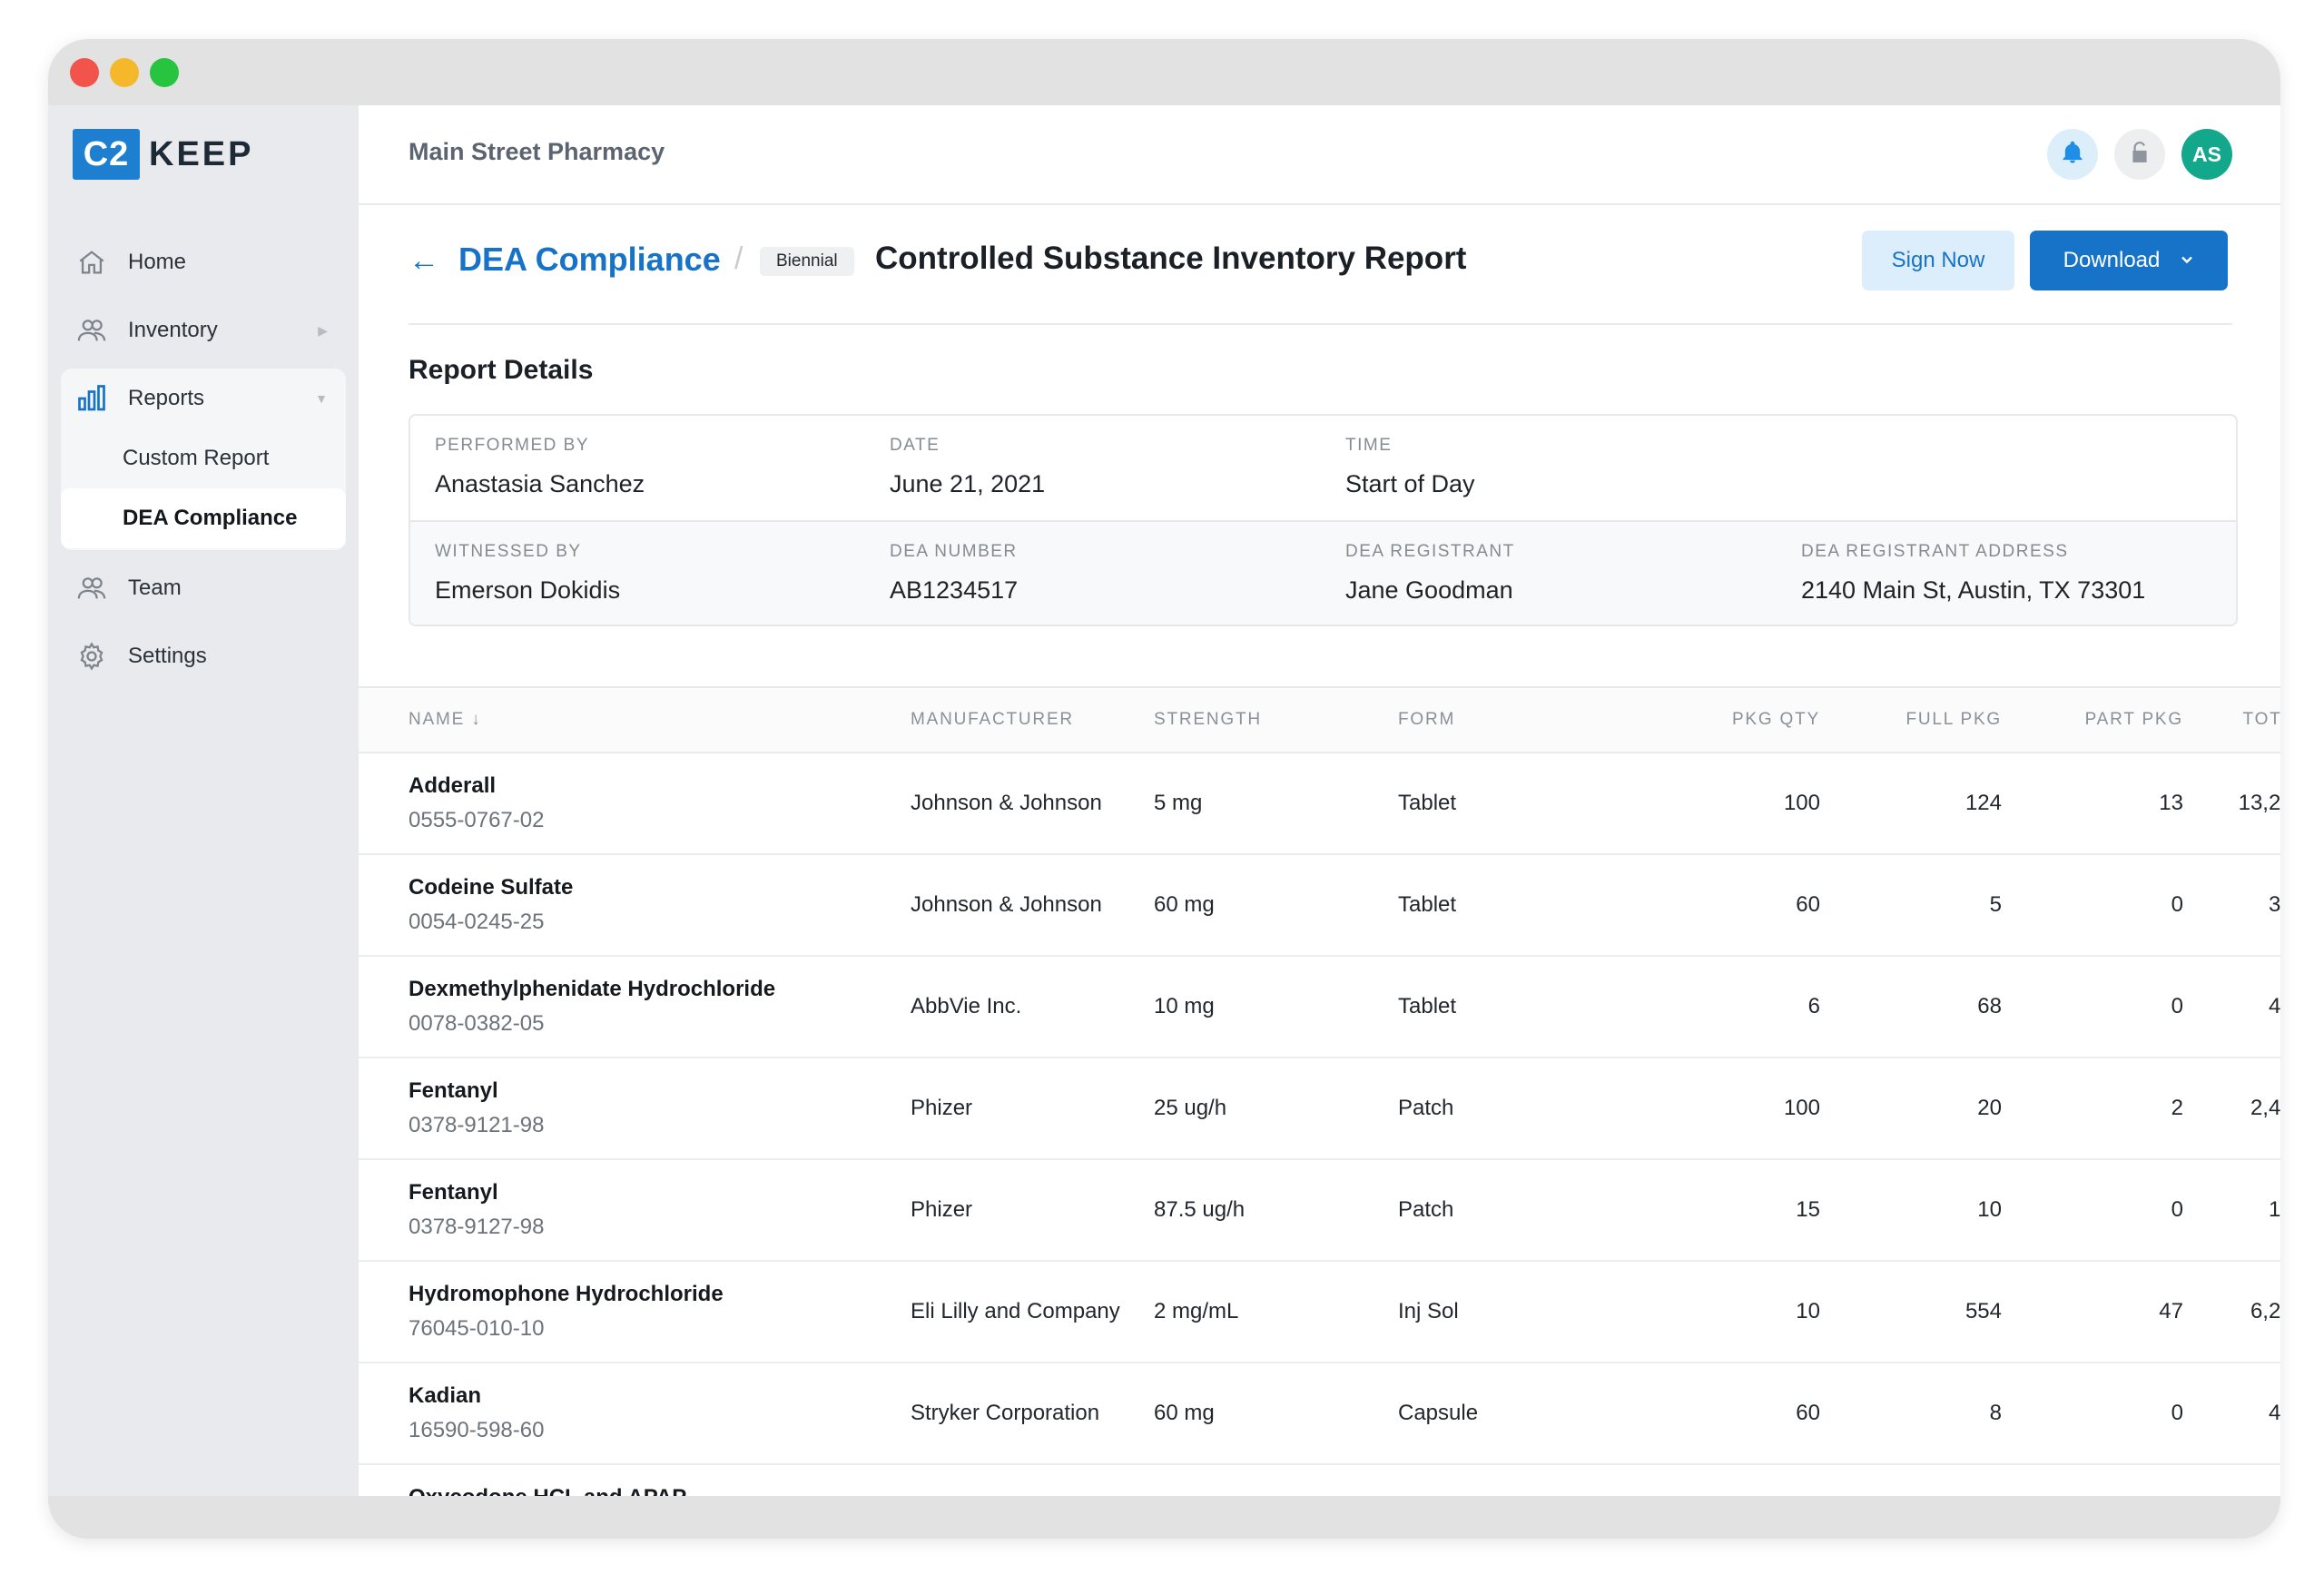 Image resolution: width=2324 pixels, height=1584 pixels. Describe the element at coordinates (1438, 1413) in the screenshot. I see `form-cell: Capsule` at that location.